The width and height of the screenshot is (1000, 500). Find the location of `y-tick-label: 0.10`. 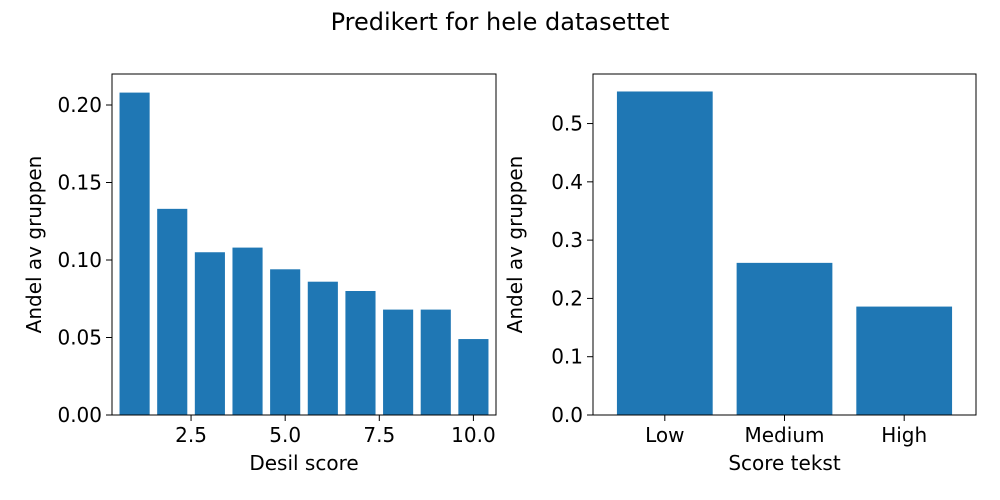

y-tick-label: 0.10 is located at coordinates (79, 260).